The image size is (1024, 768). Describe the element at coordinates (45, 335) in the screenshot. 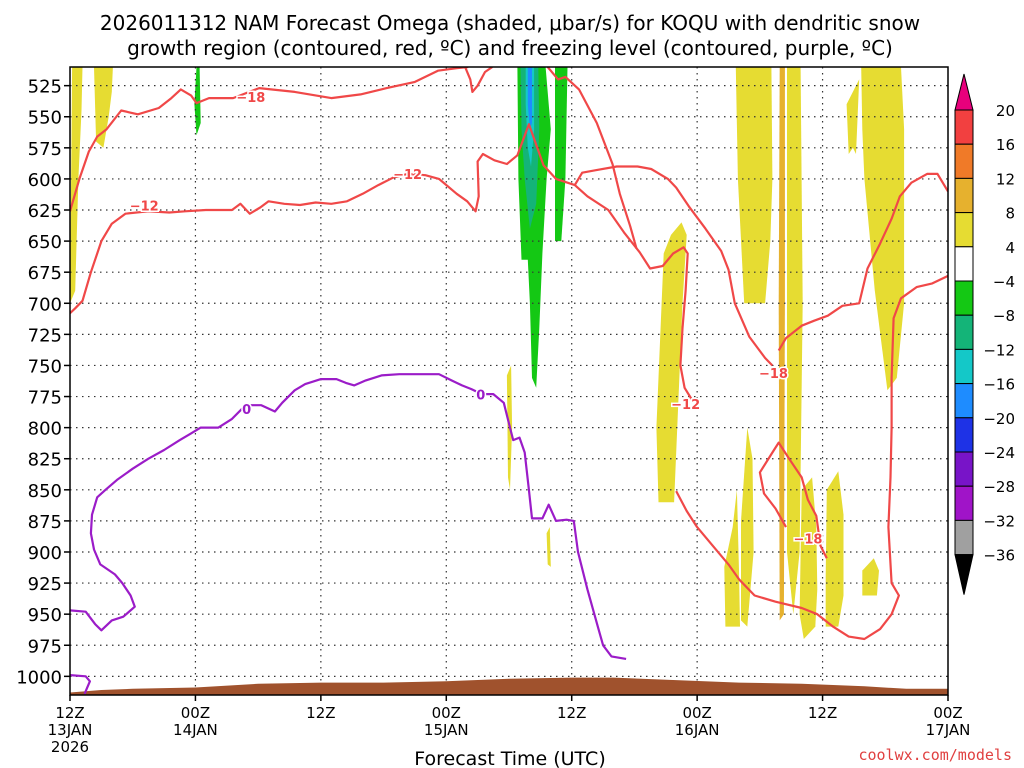

I see `y-tick-label-725: 725` at that location.